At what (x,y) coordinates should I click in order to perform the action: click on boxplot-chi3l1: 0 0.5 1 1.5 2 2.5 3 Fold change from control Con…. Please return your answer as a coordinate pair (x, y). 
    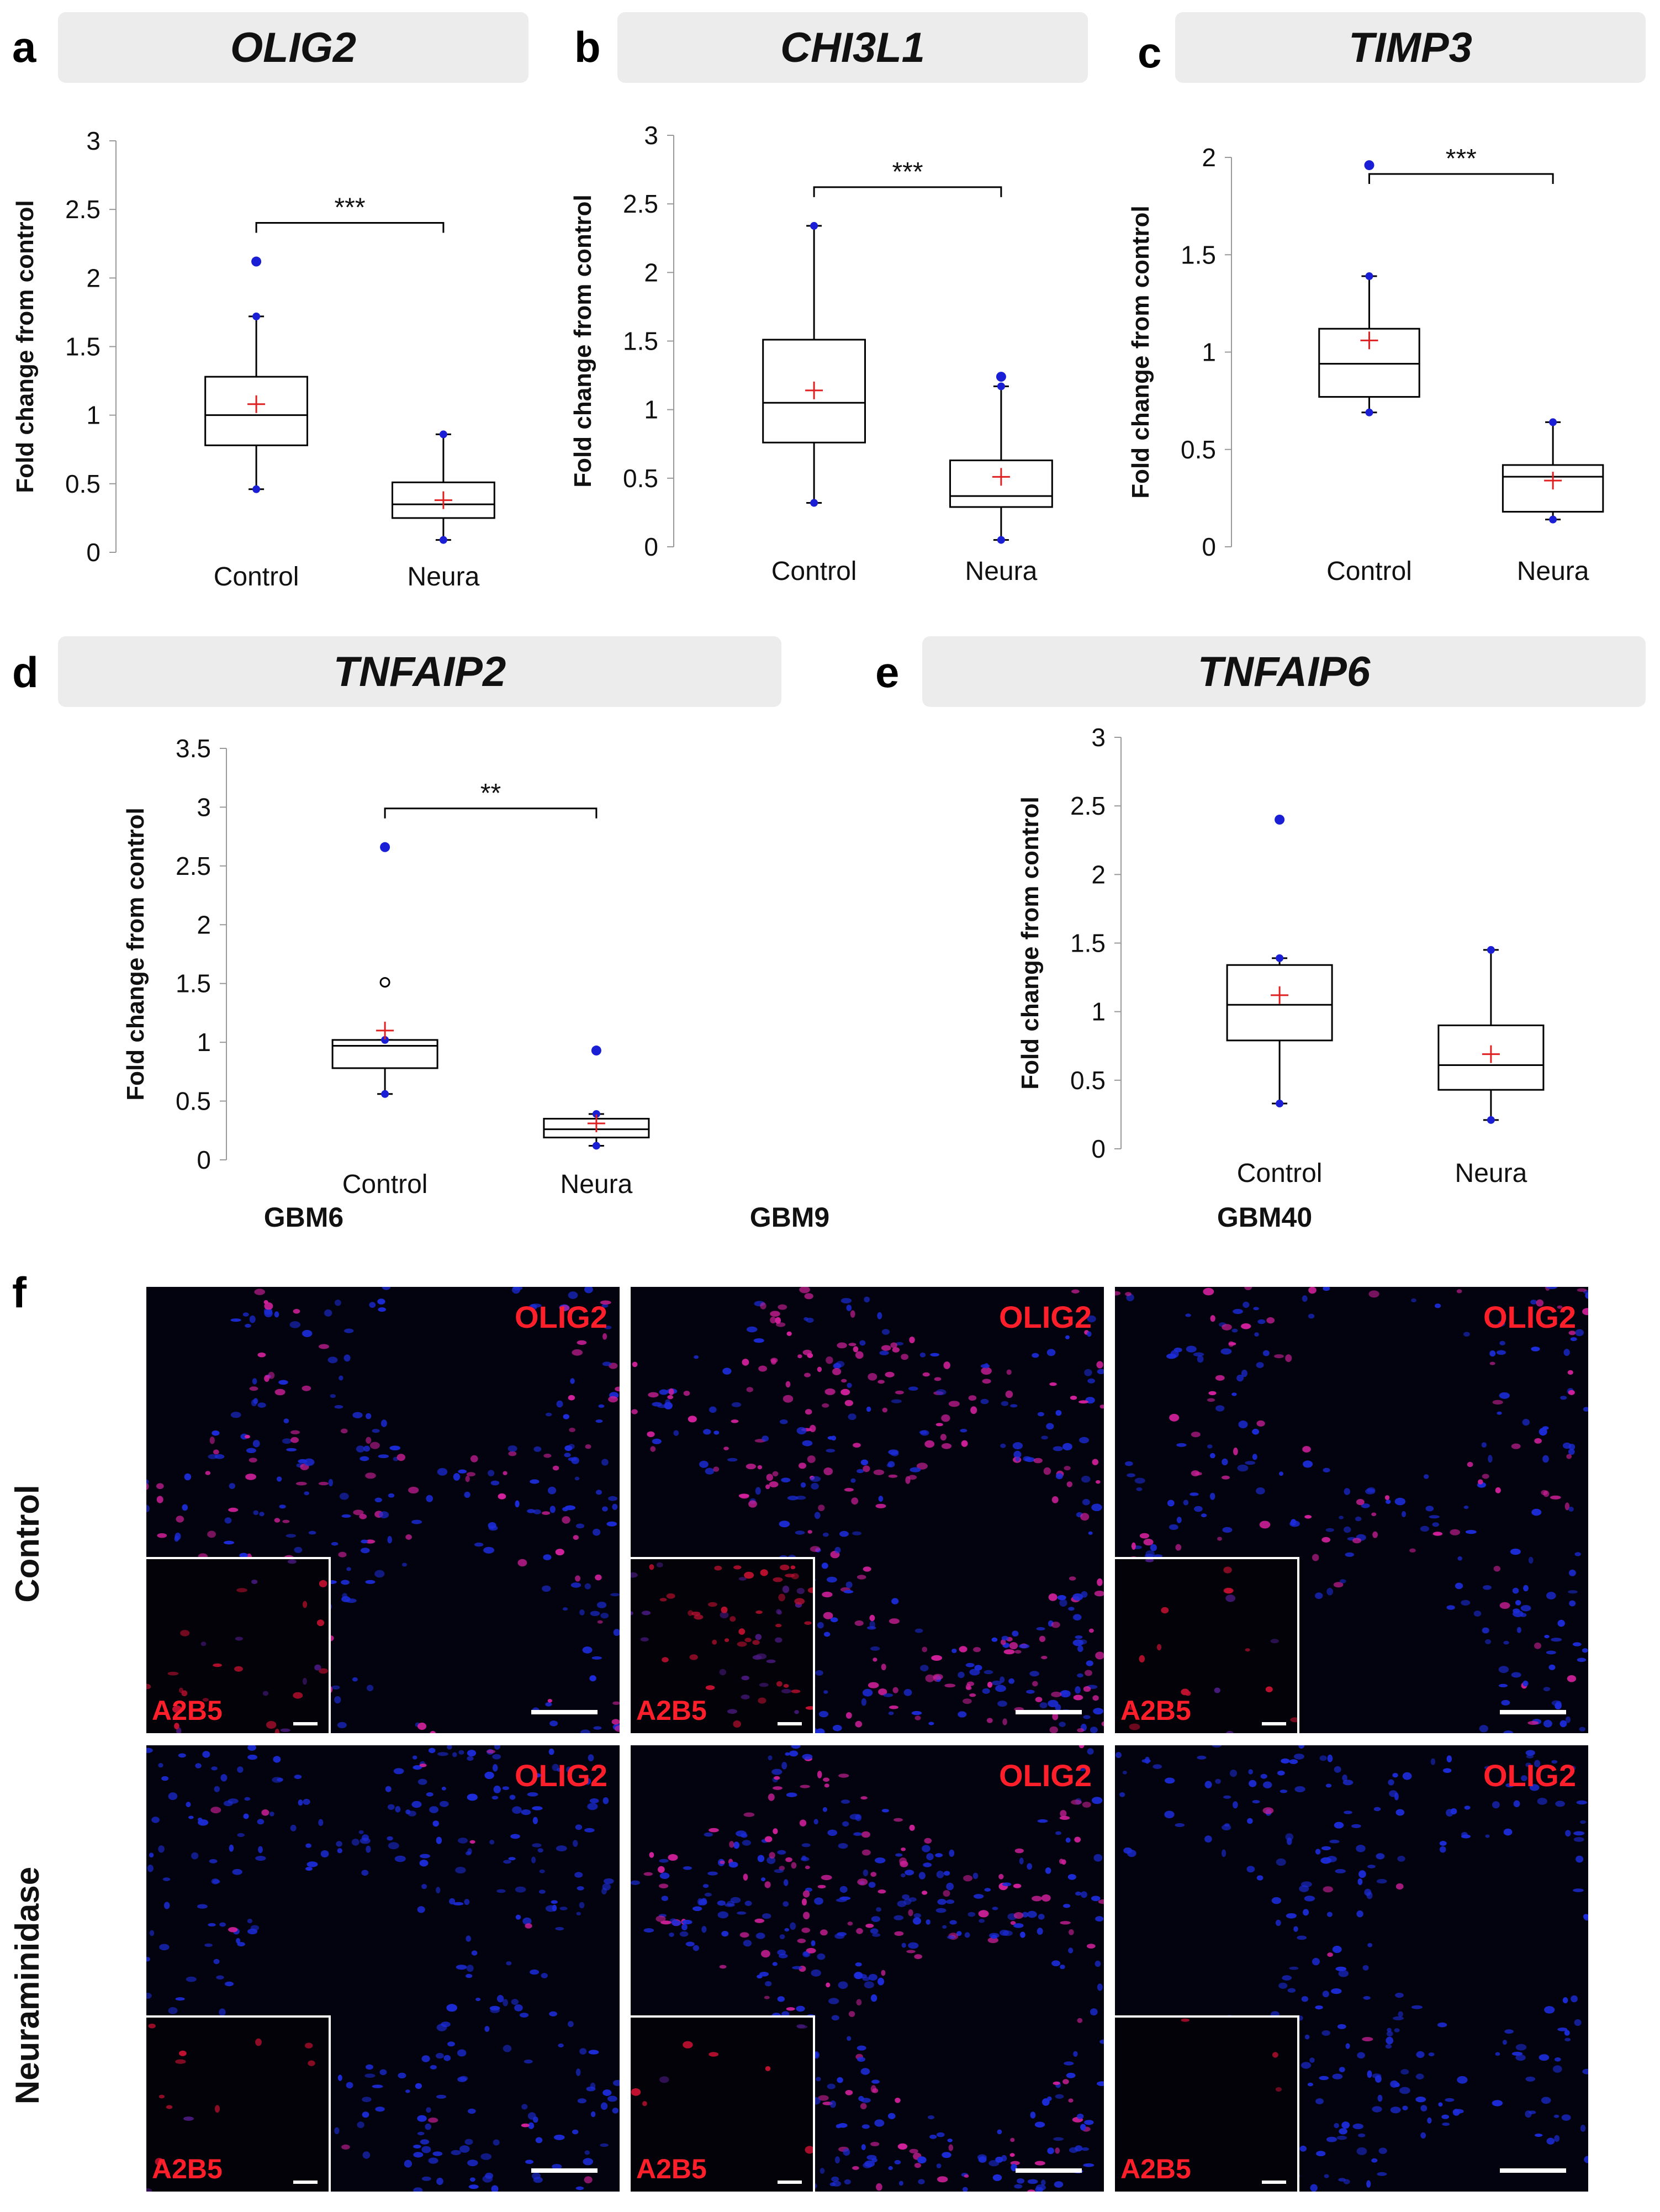
    Looking at the image, I should click on (834, 359).